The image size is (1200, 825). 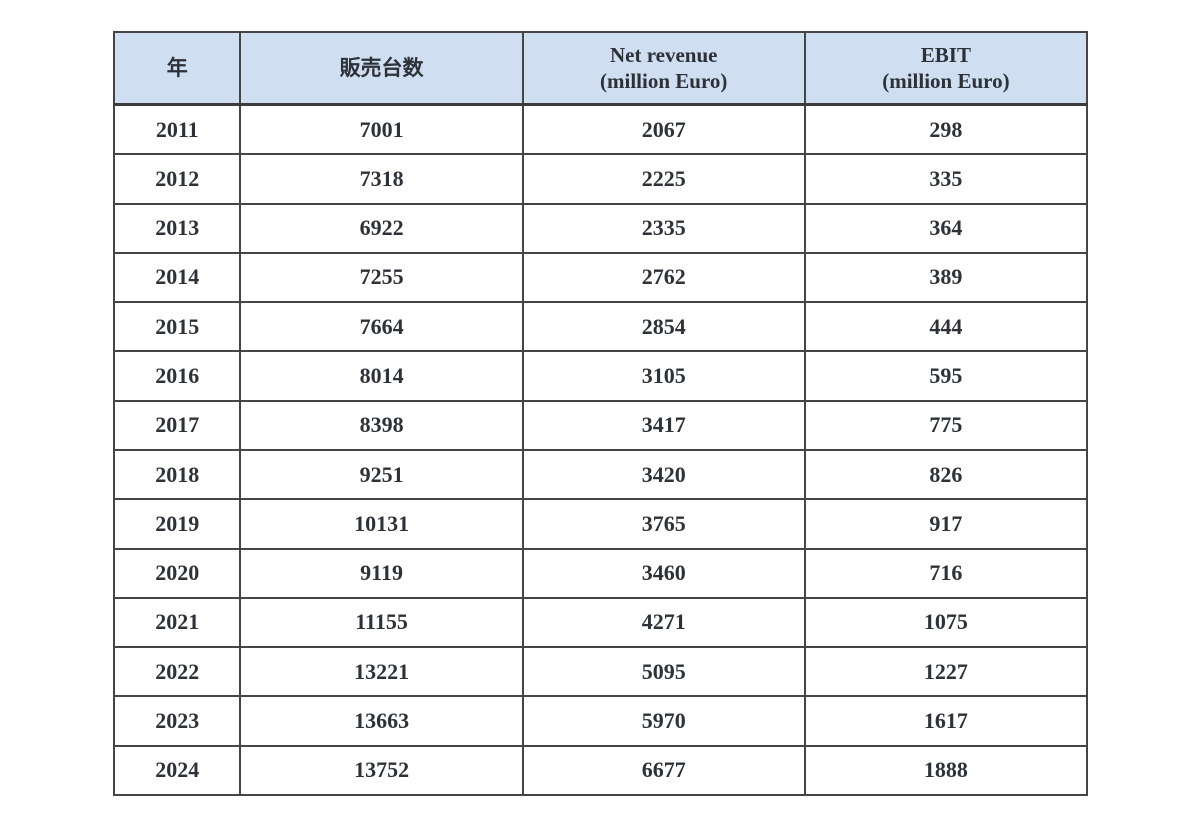 I want to click on table-row: 2013 6922 2335 364, so click(x=600, y=228).